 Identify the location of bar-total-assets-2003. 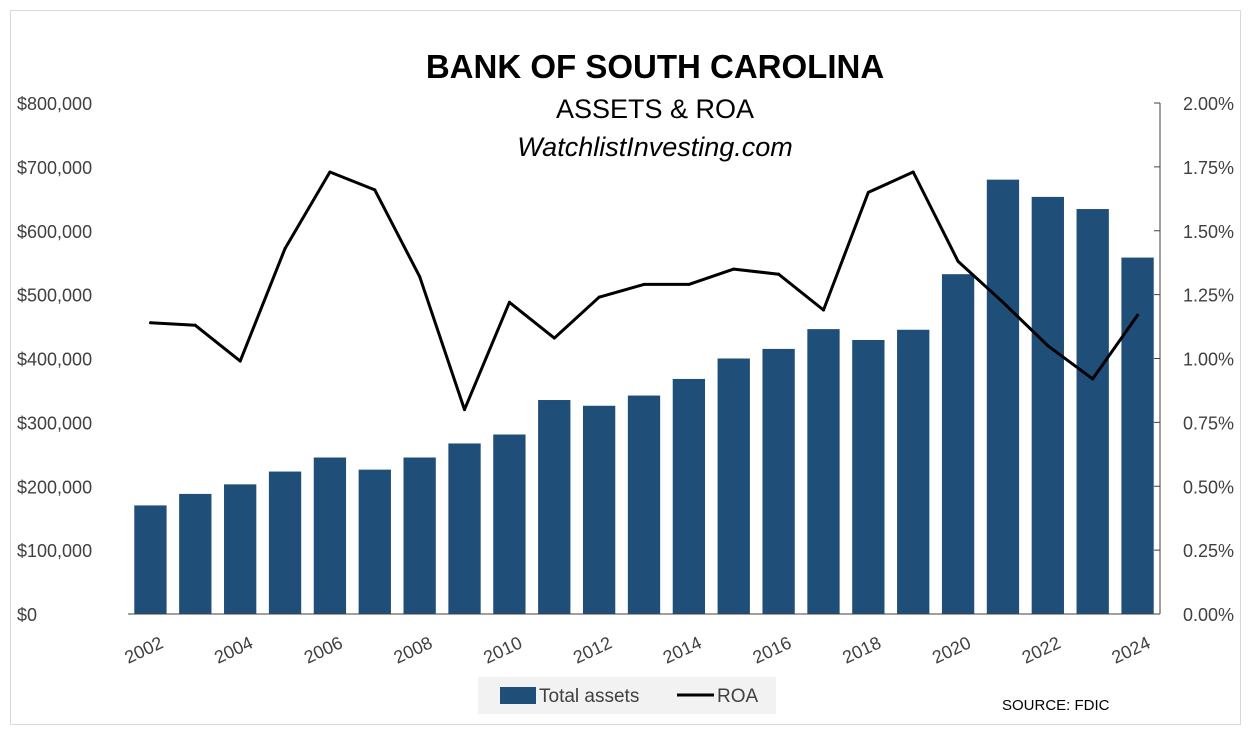
(195, 553).